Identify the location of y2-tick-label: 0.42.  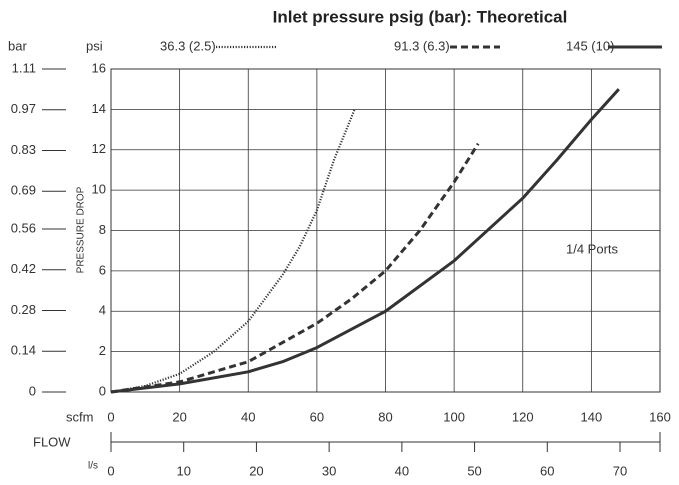
(23, 268).